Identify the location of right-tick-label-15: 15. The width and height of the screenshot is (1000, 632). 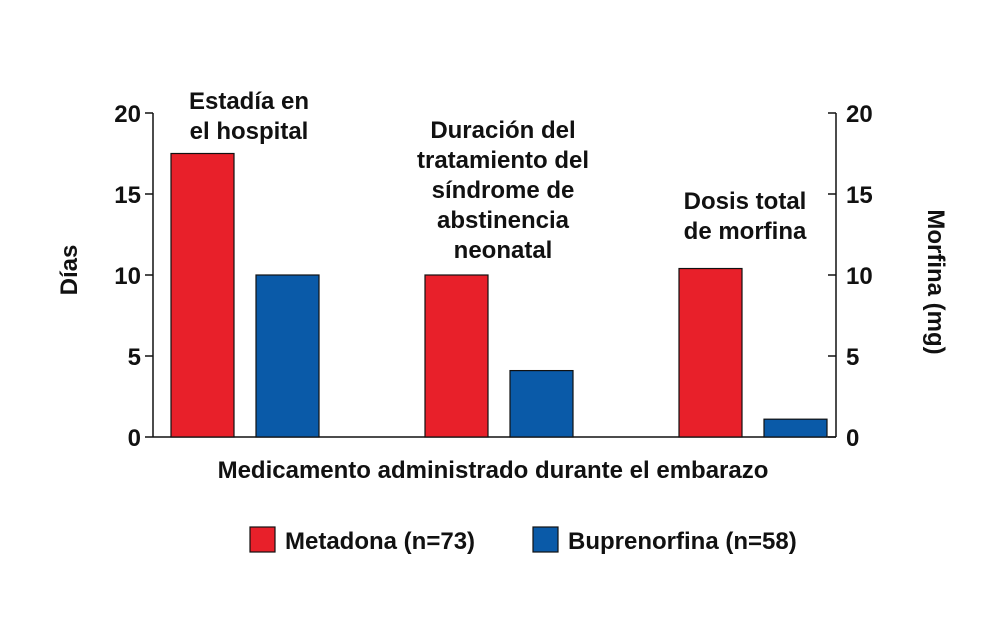
(859, 195).